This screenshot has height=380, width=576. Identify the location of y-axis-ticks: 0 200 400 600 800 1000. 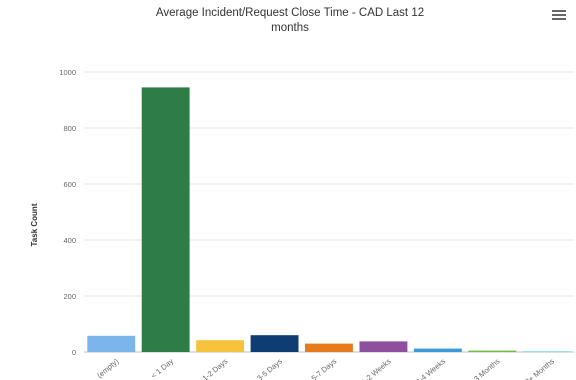
(67, 212).